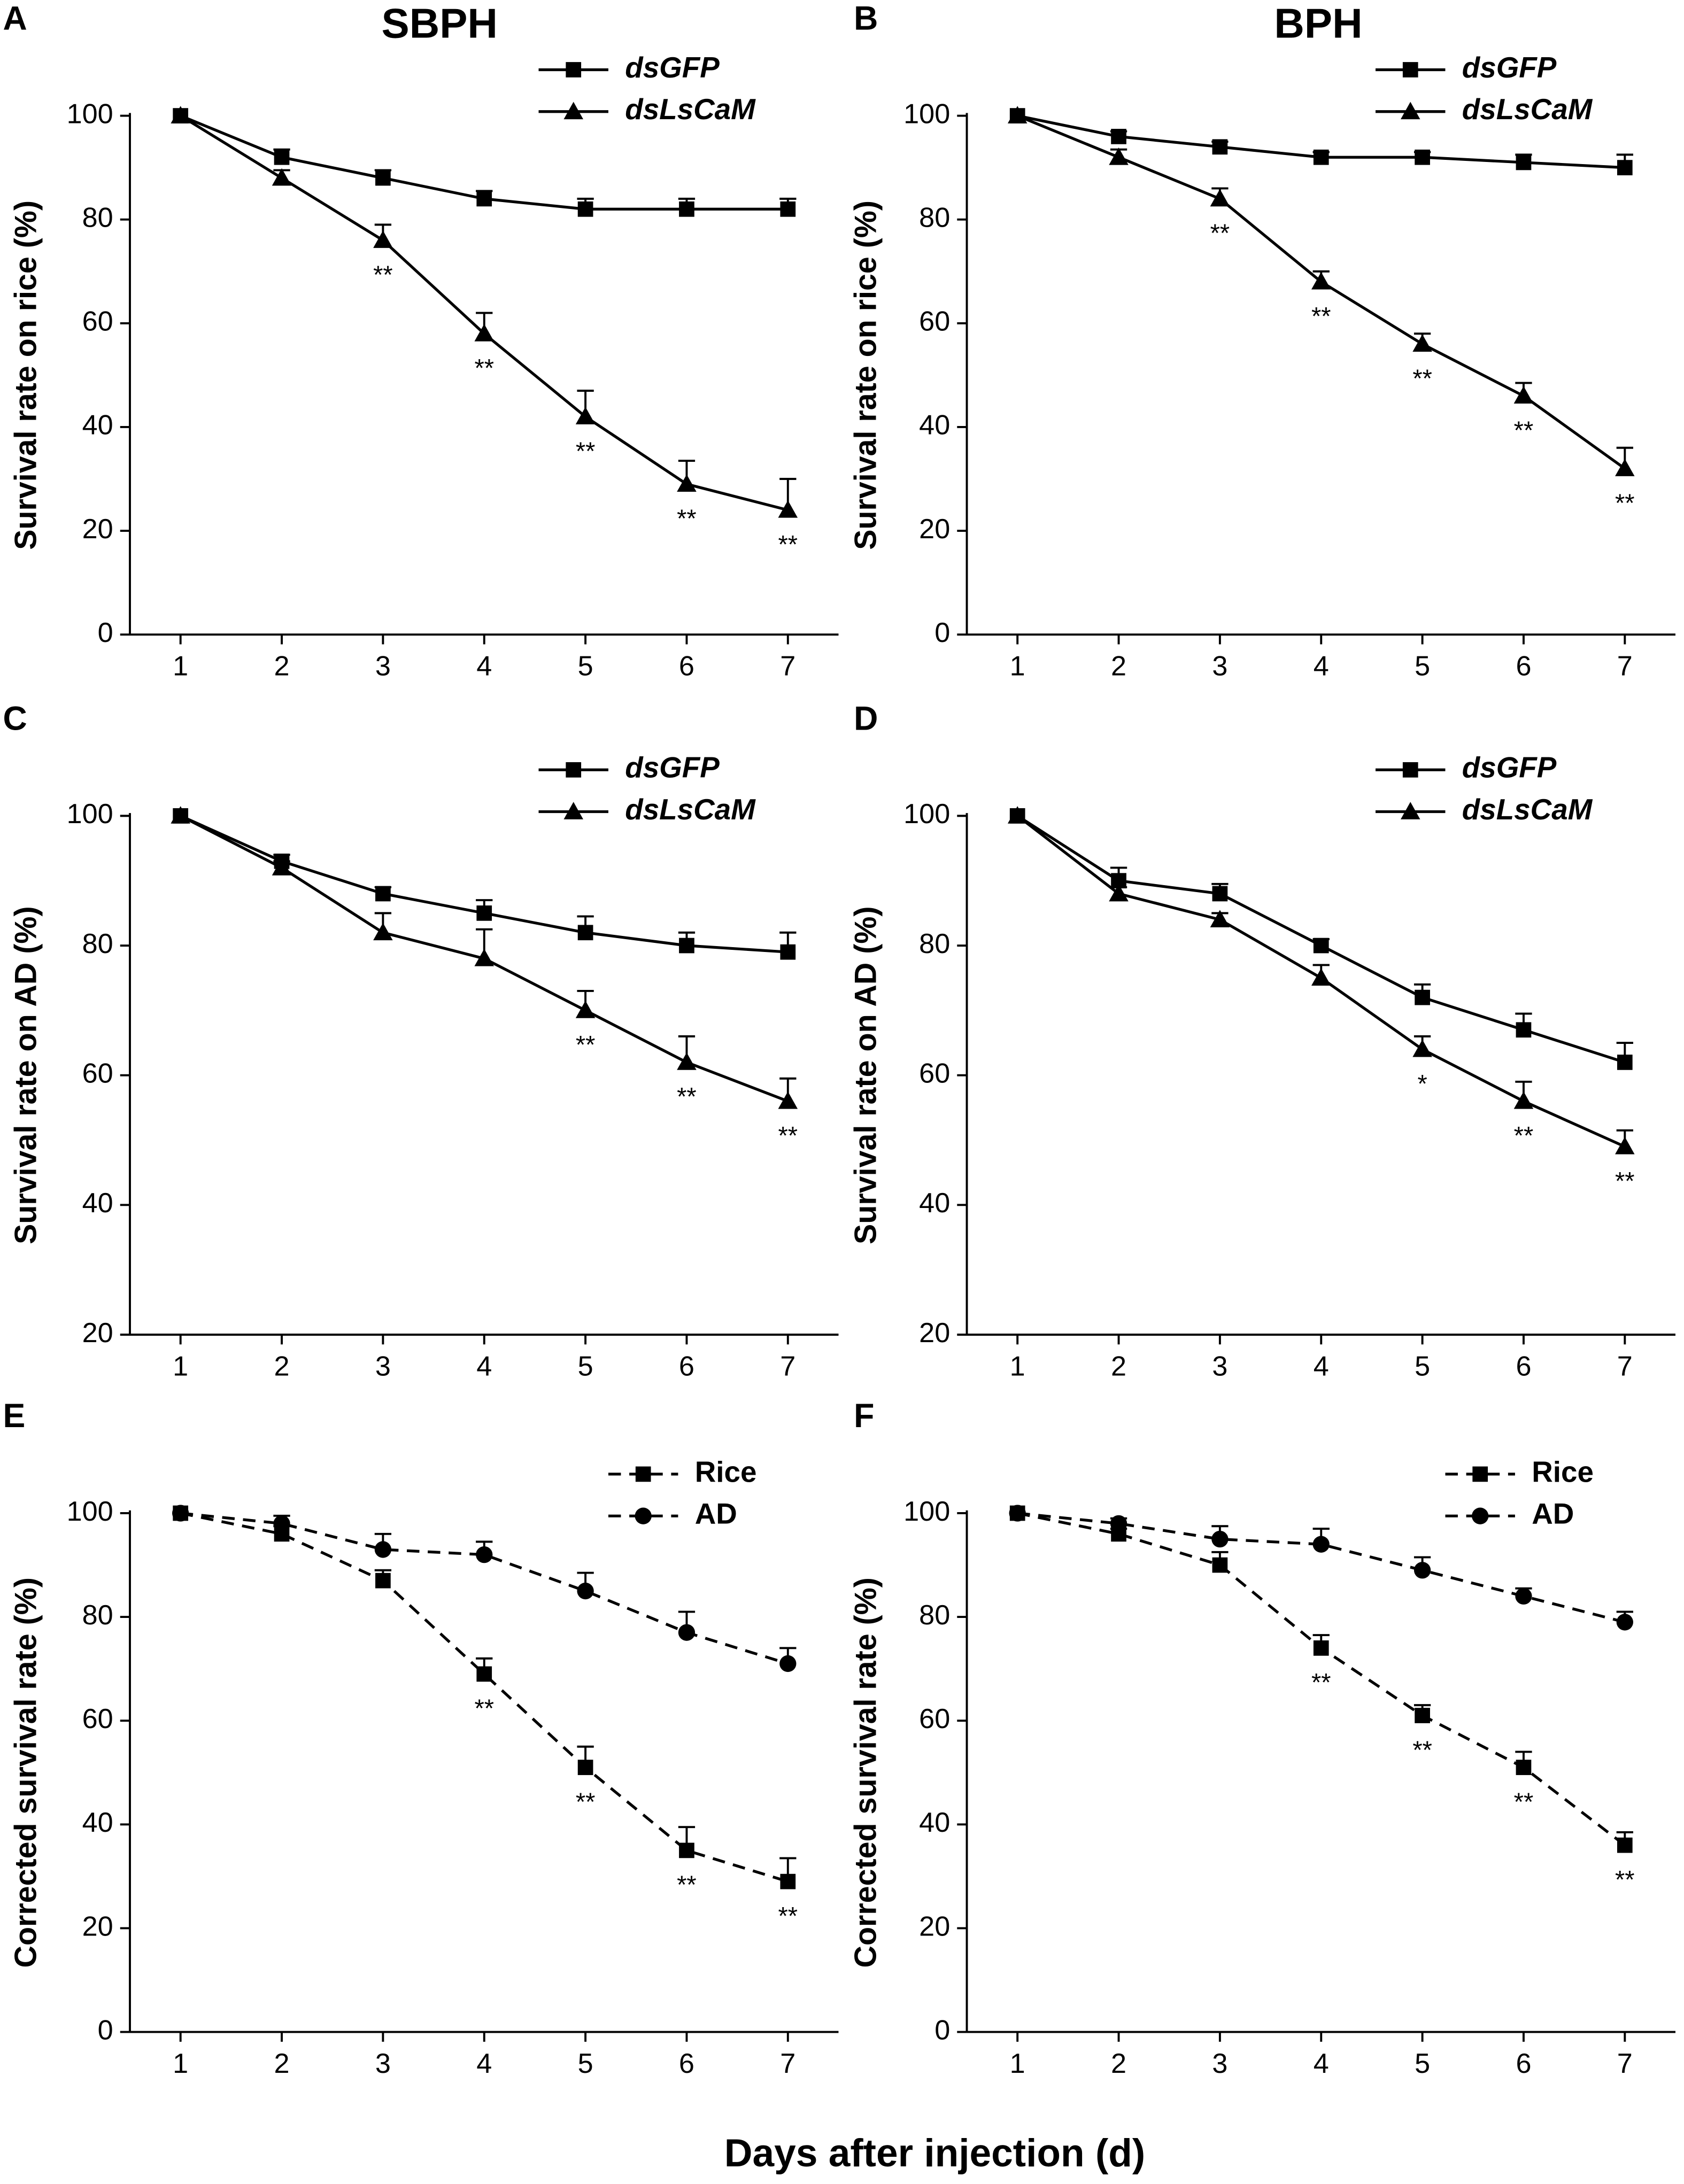 The width and height of the screenshot is (1684, 2184). I want to click on panel-letter: B, so click(866, 19).